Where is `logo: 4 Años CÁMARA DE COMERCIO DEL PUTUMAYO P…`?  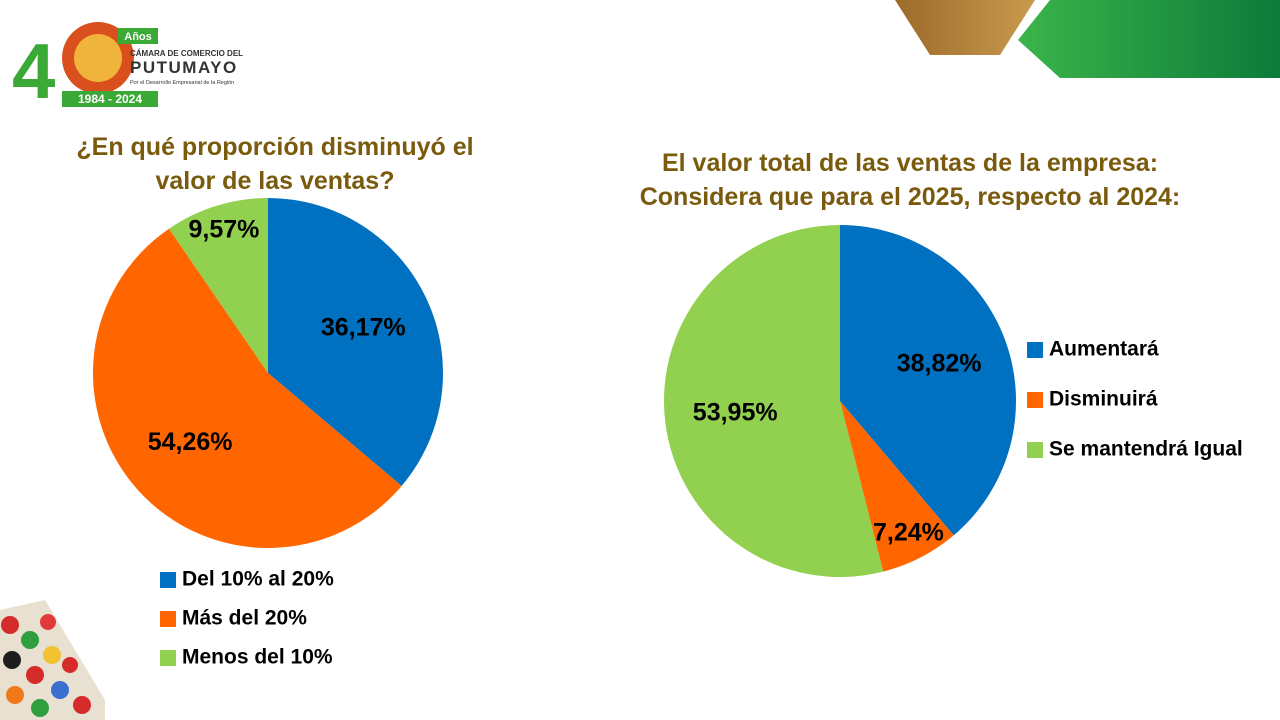 logo: 4 Años CÁMARA DE COMERCIO DEL PUTUMAYO P… is located at coordinates (127, 68).